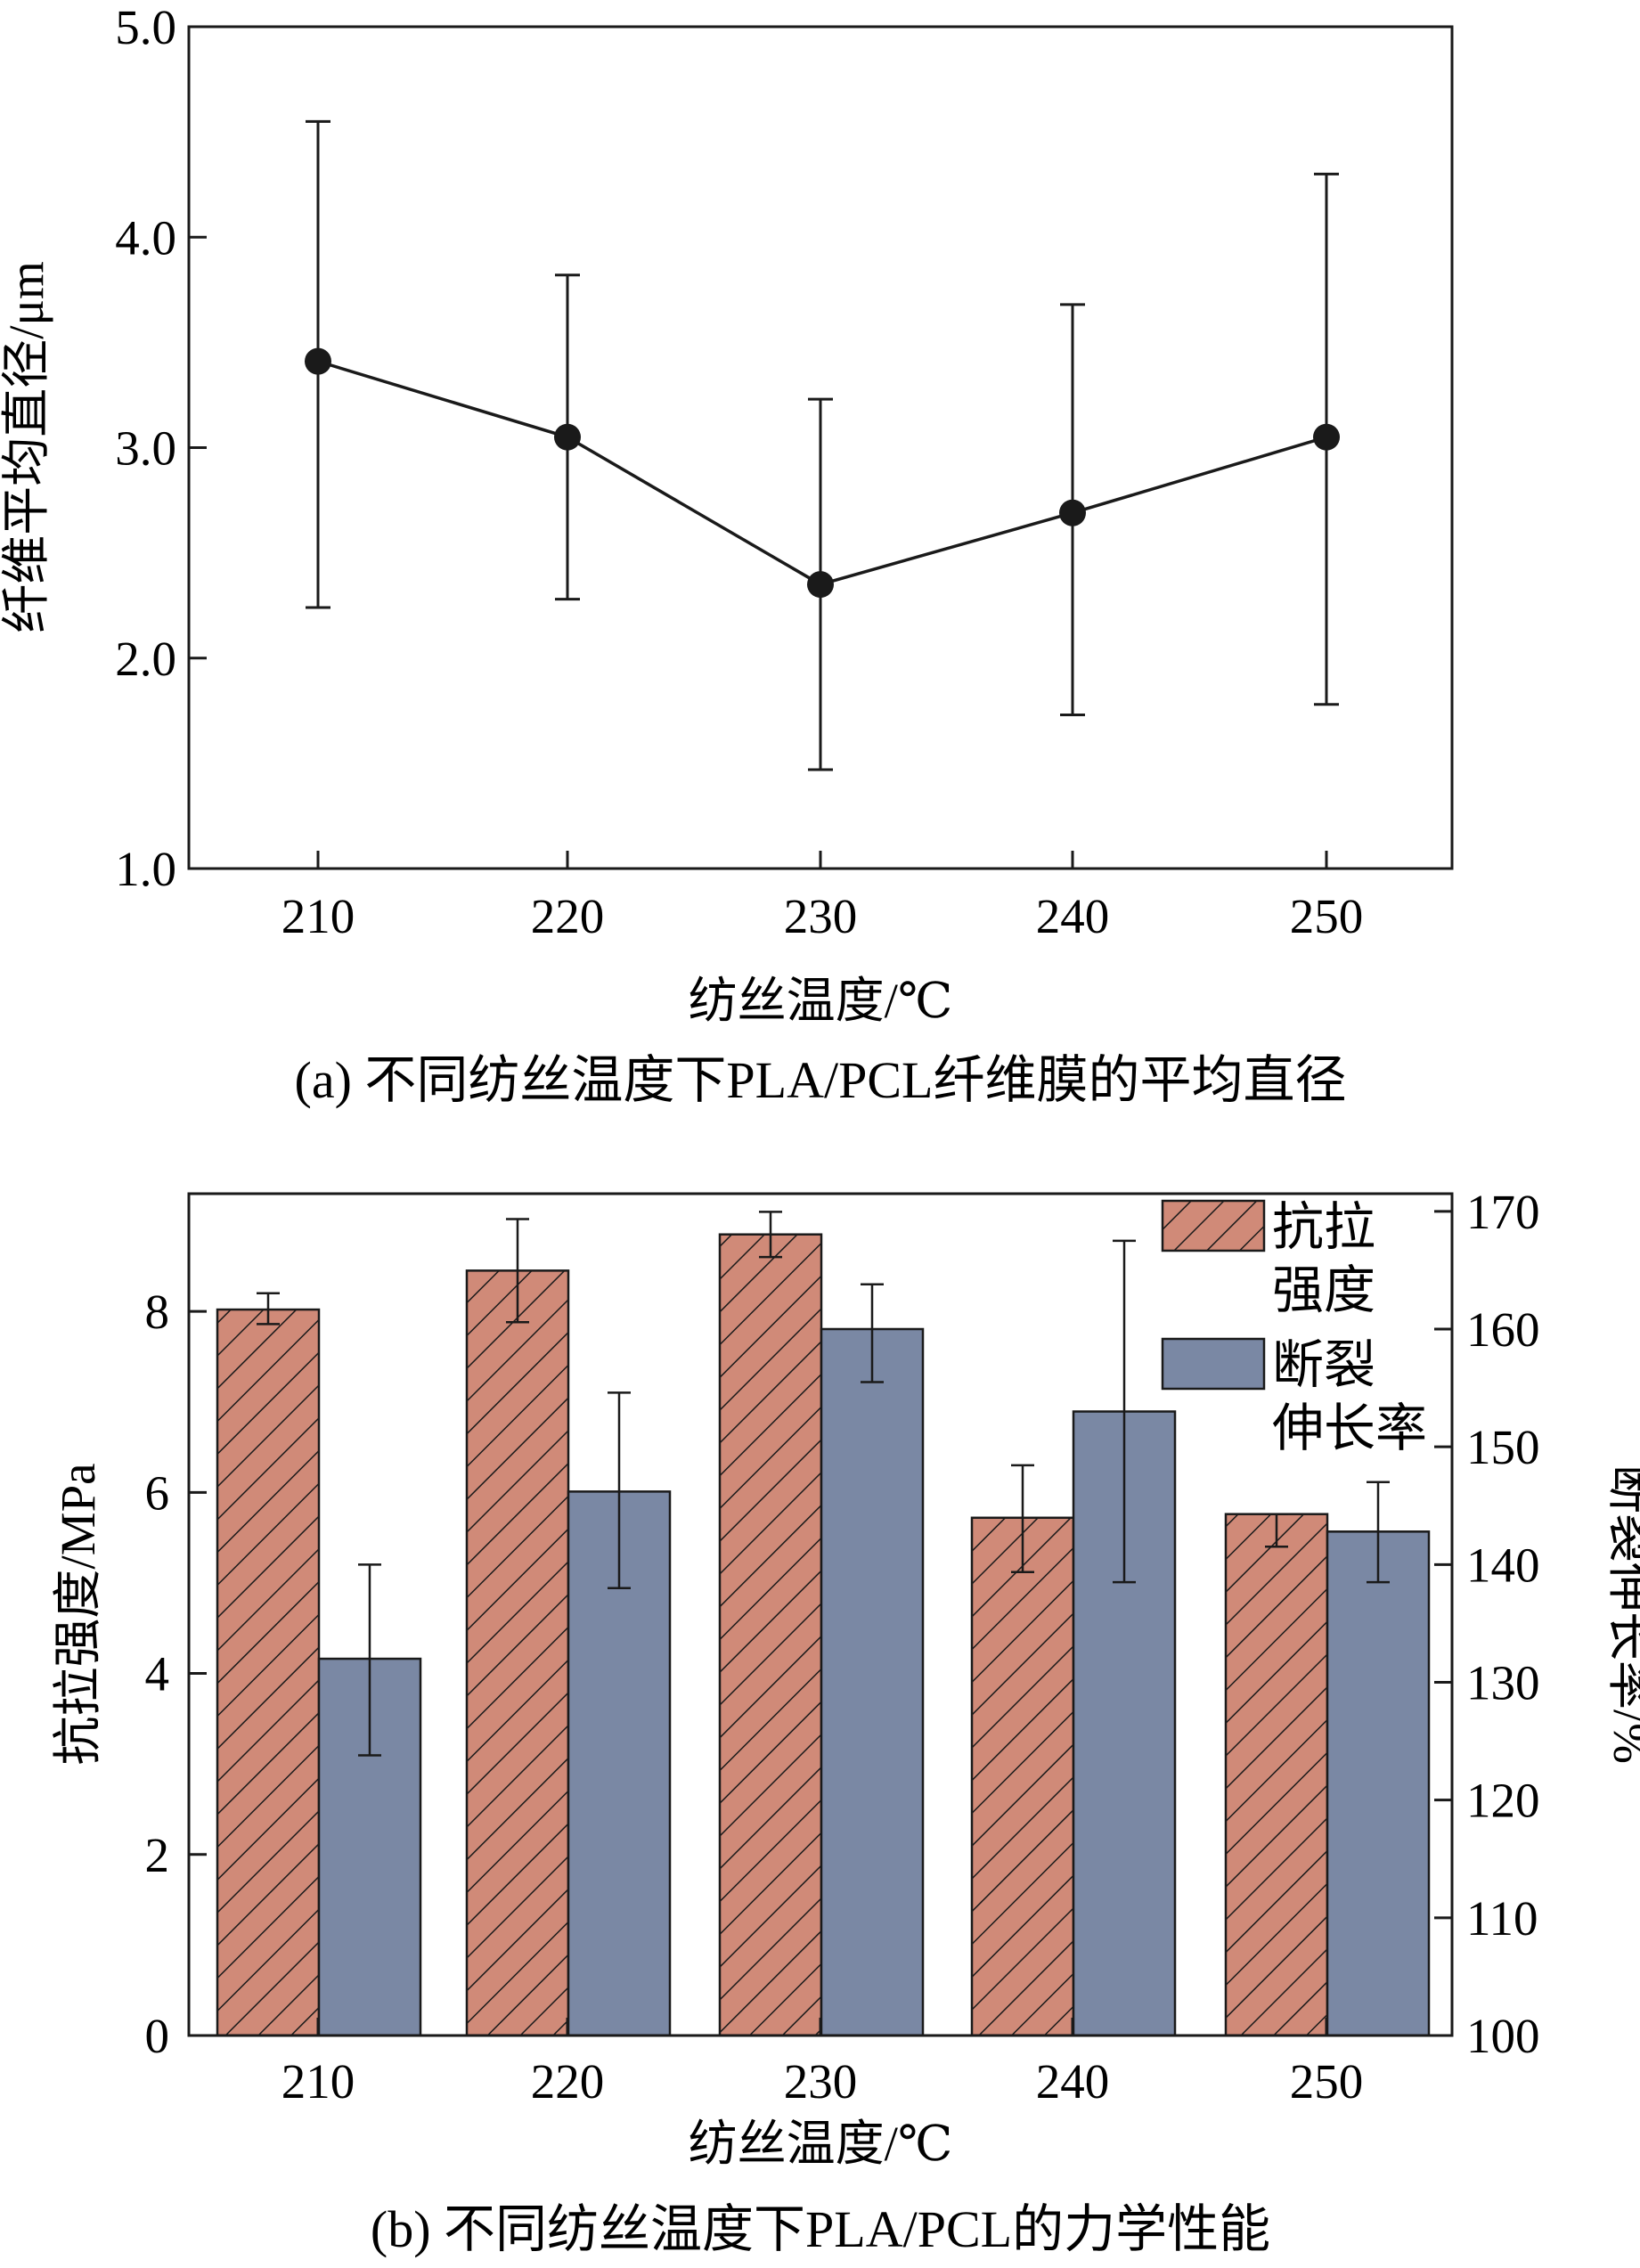 Image resolution: width=1640 pixels, height=2268 pixels. What do you see at coordinates (1503, 1447) in the screenshot?
I see `chart-b-y2-tick-label: 150` at bounding box center [1503, 1447].